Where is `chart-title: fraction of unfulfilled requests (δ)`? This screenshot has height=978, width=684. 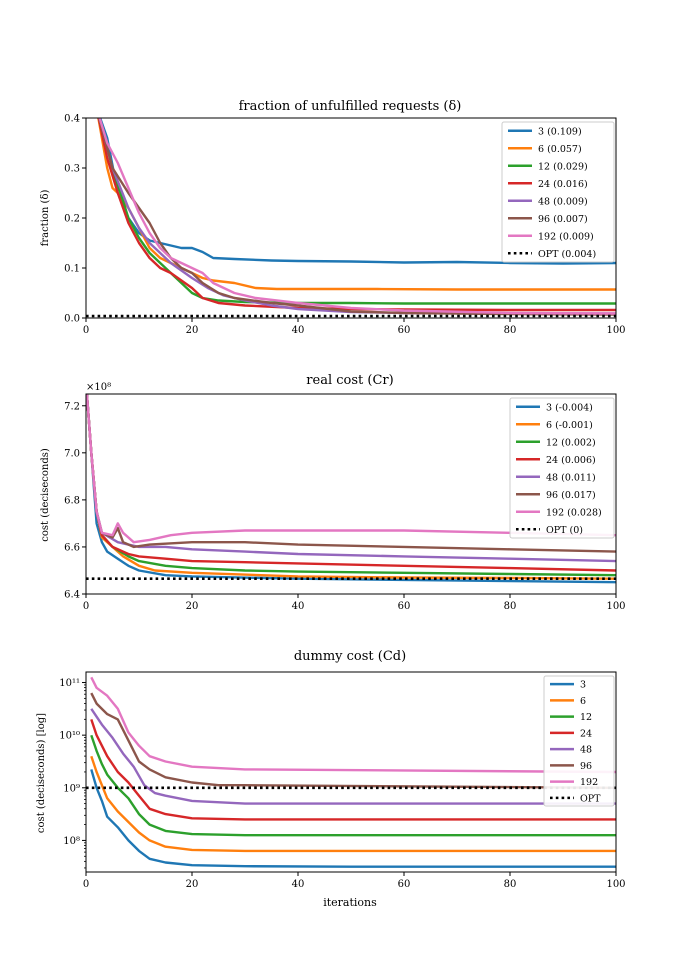
chart-title: fraction of unfulfilled requests (δ) is located at coordinates (350, 106).